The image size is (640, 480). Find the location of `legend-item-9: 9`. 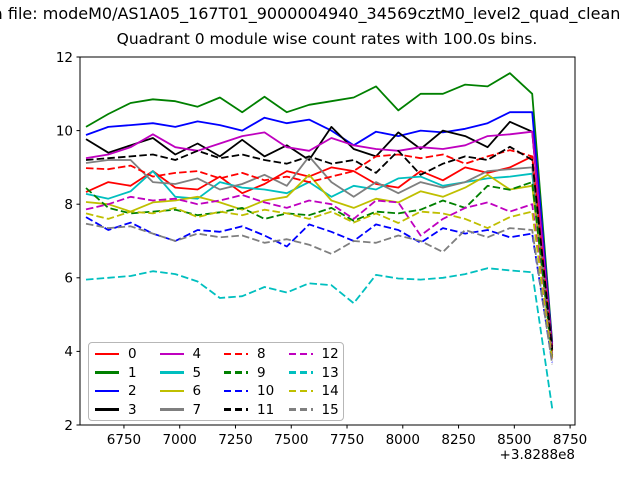

legend-item-9: 9 is located at coordinates (245, 373).